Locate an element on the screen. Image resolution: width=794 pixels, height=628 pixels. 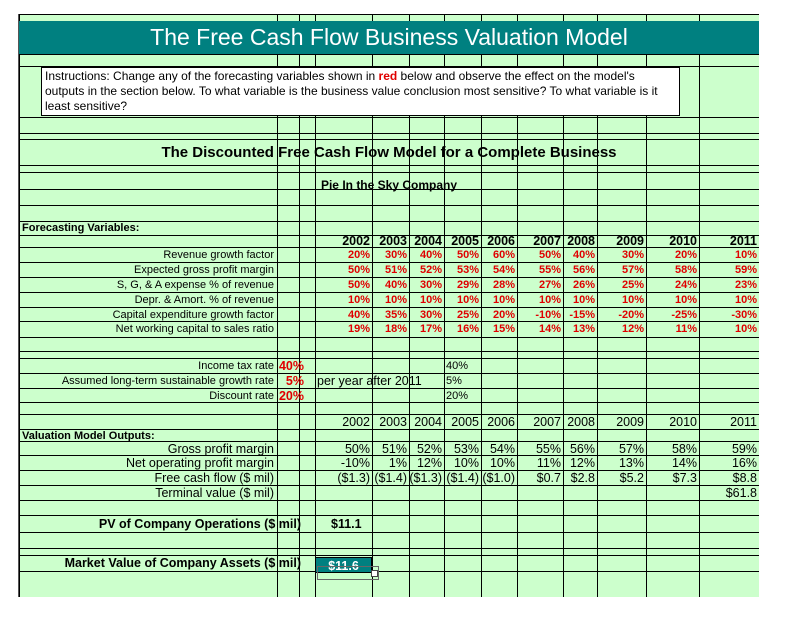
instructions-red-word: red is located at coordinates (388, 76).